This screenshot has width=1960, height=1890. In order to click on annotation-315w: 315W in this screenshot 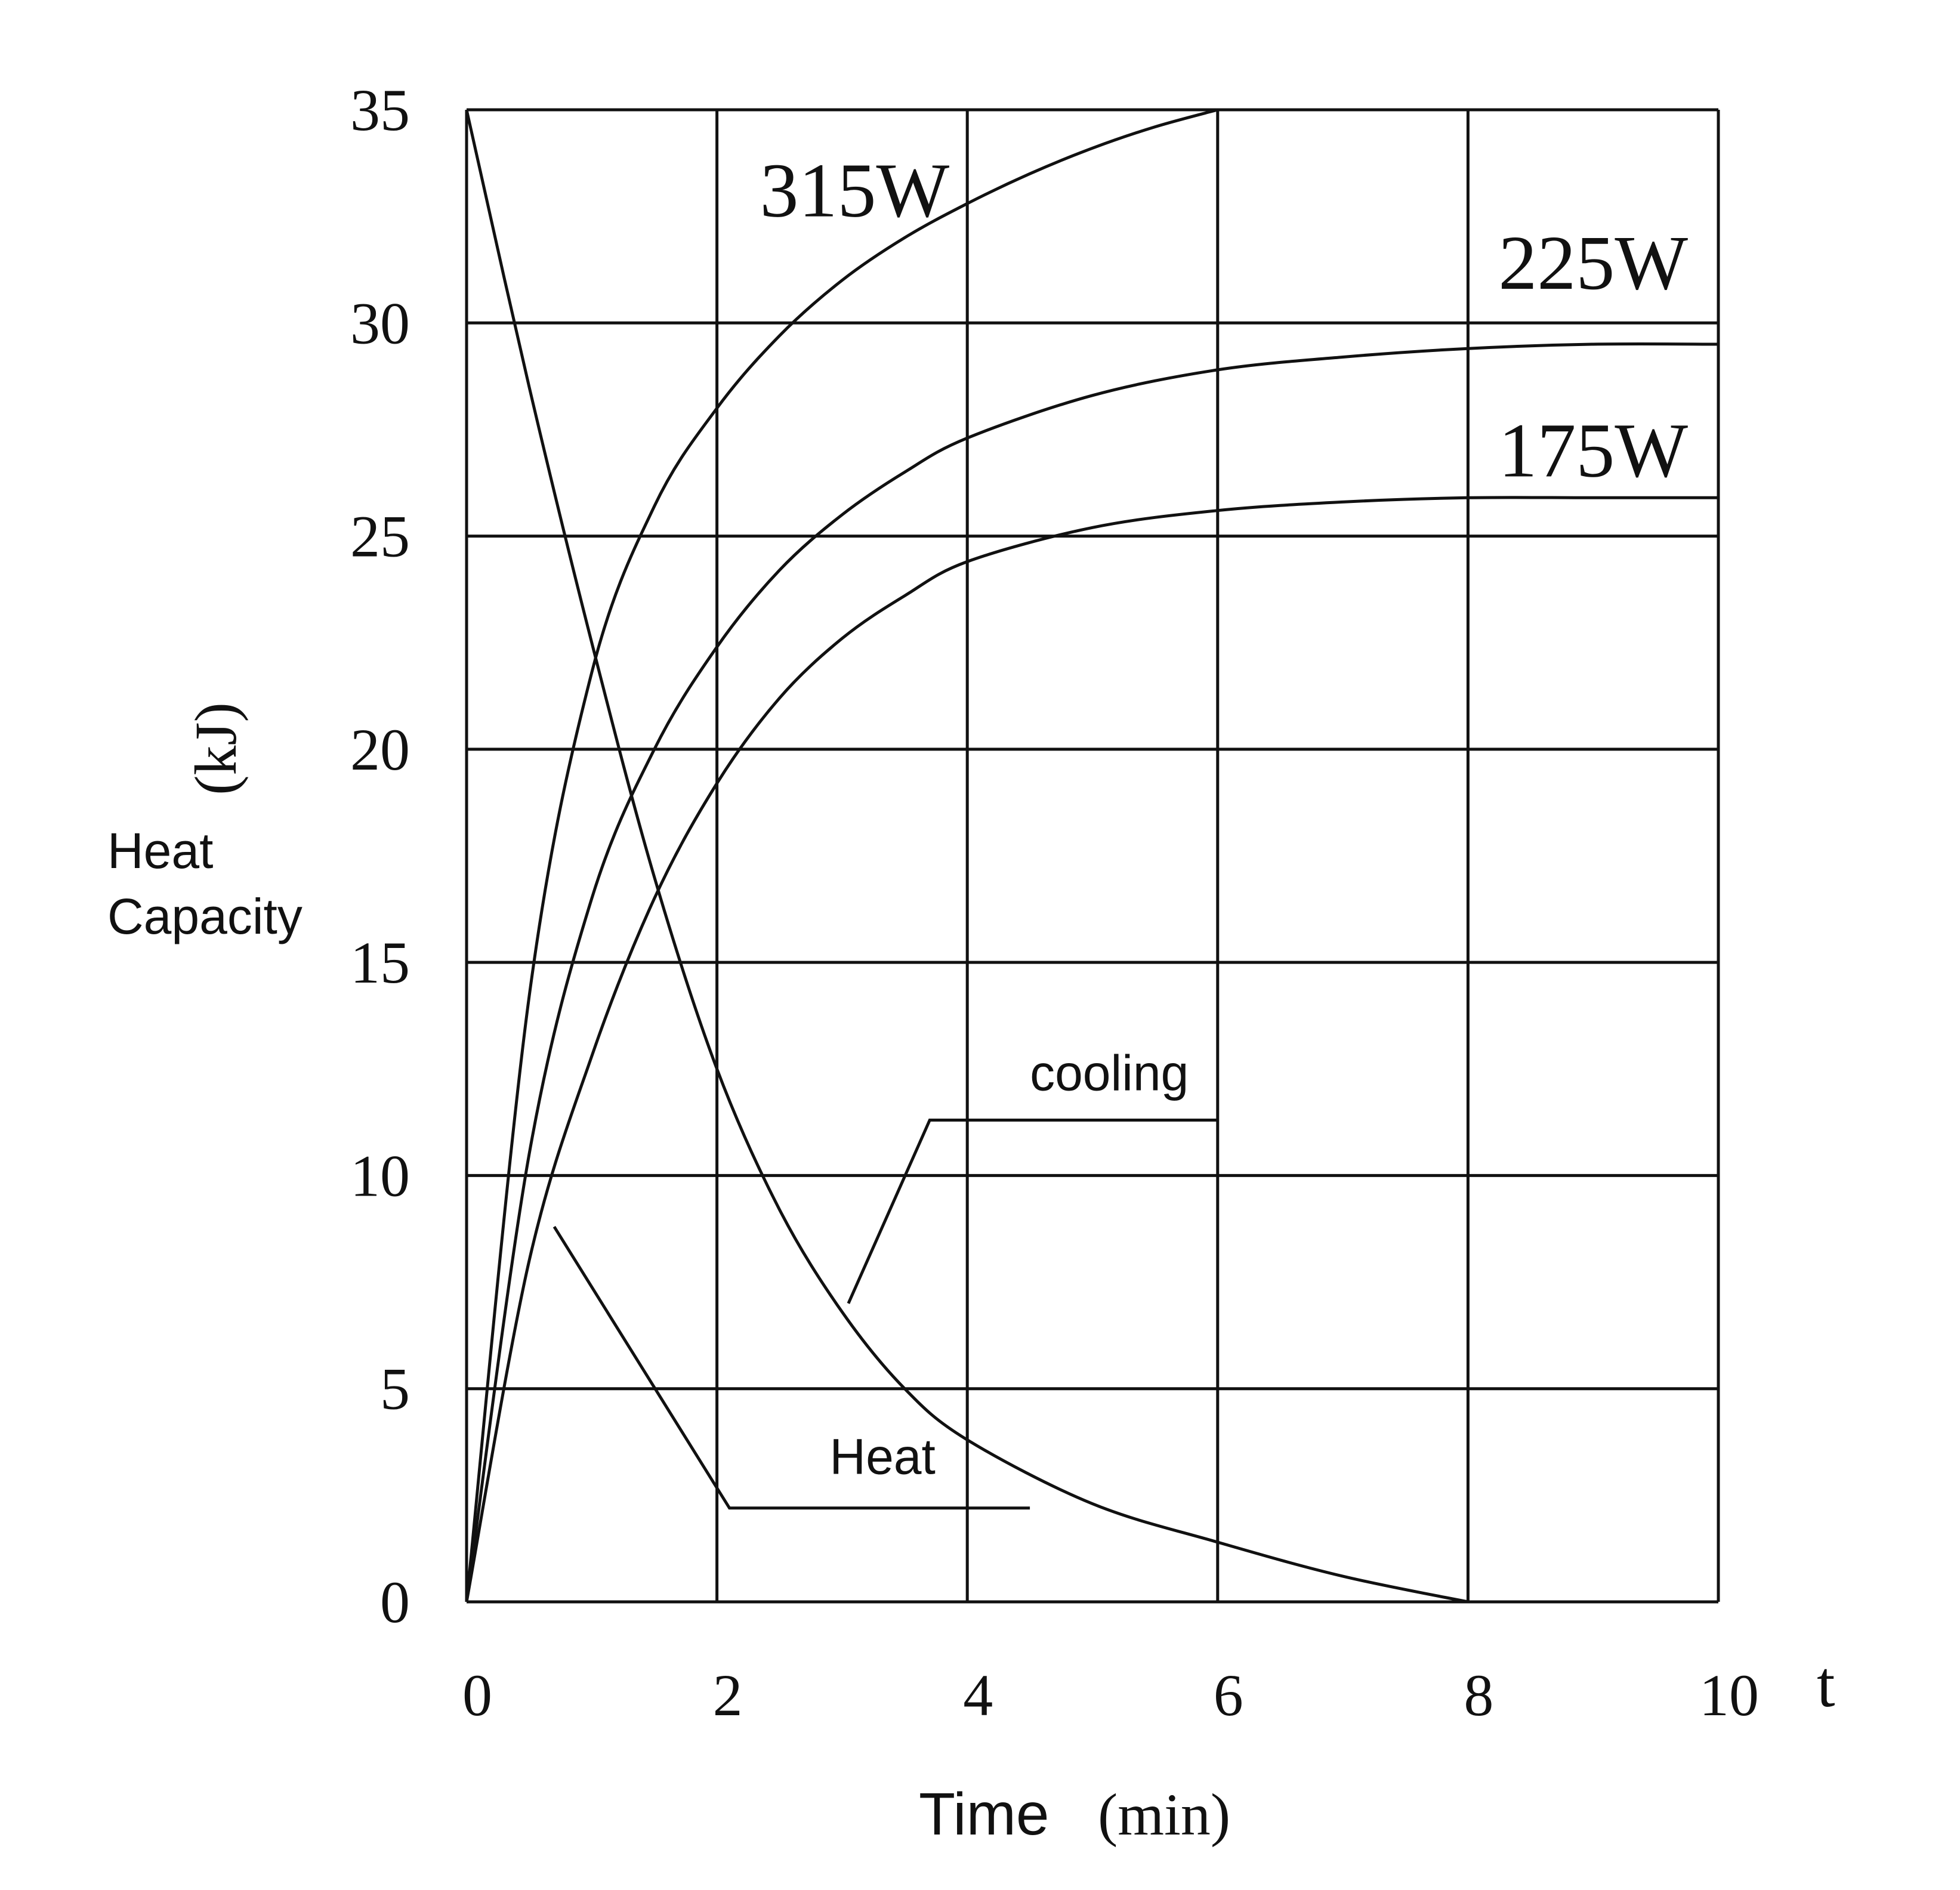, I will do `click(855, 191)`.